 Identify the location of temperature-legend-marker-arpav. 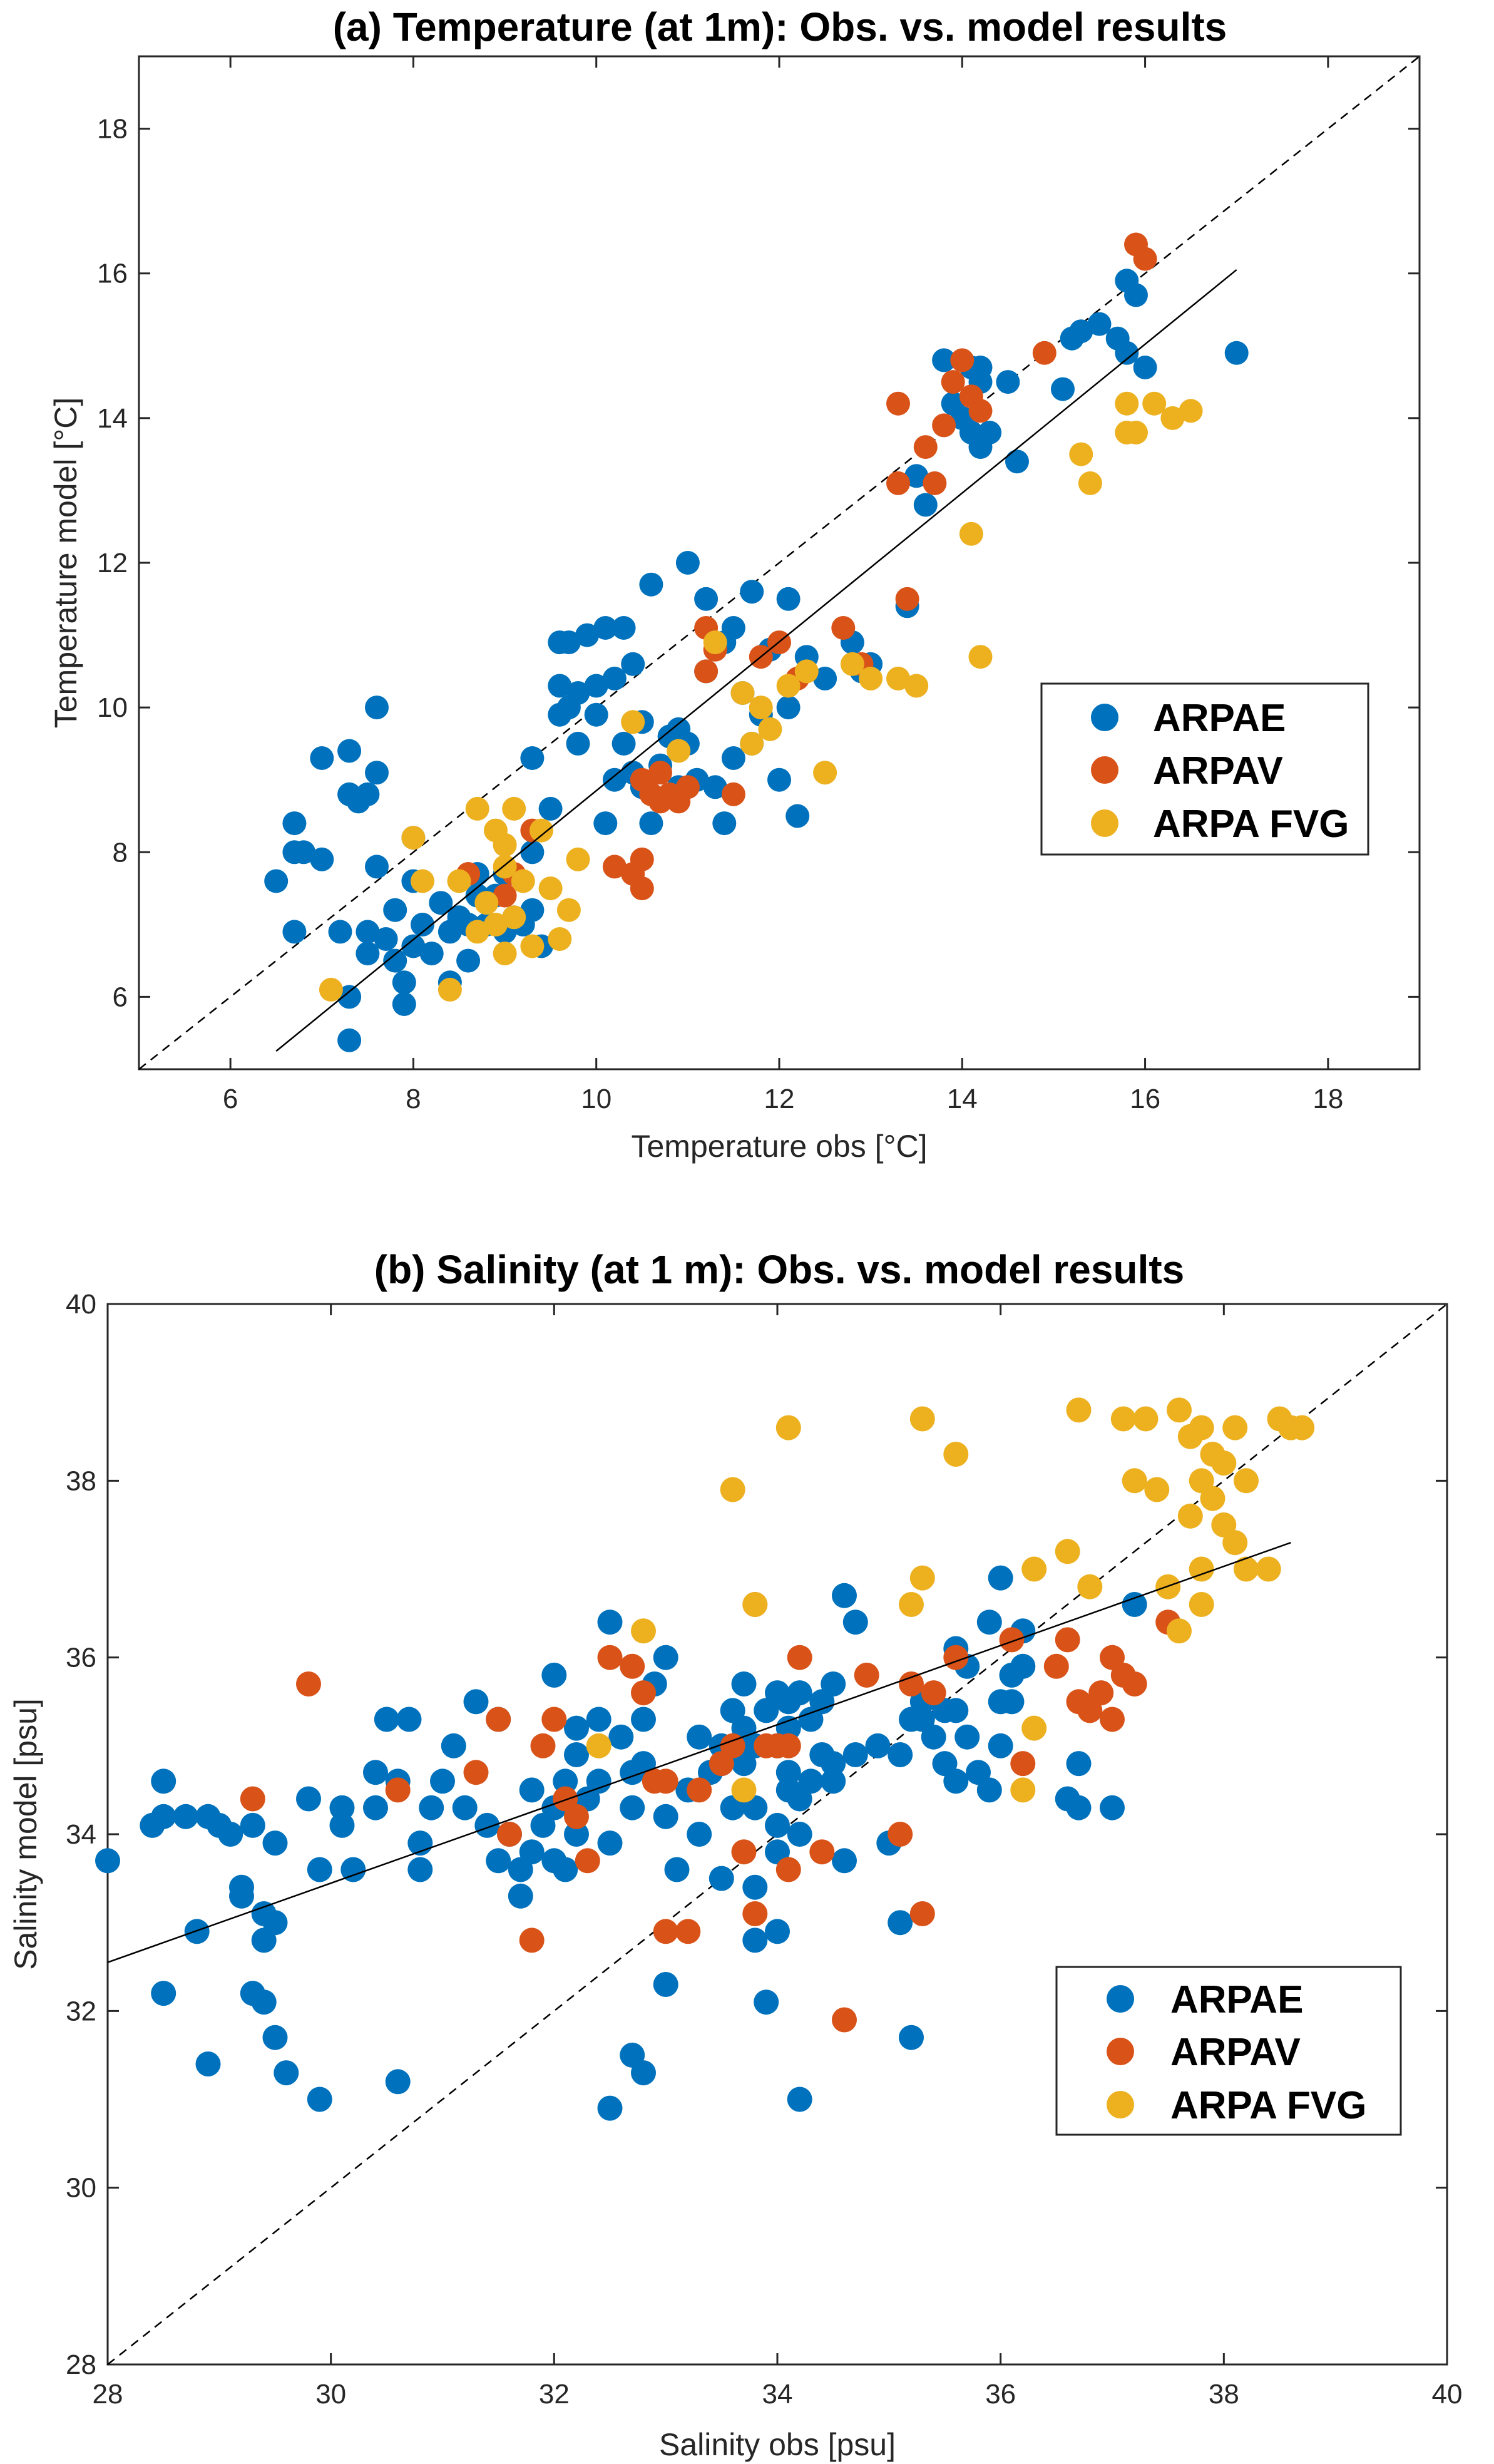
(1104, 770).